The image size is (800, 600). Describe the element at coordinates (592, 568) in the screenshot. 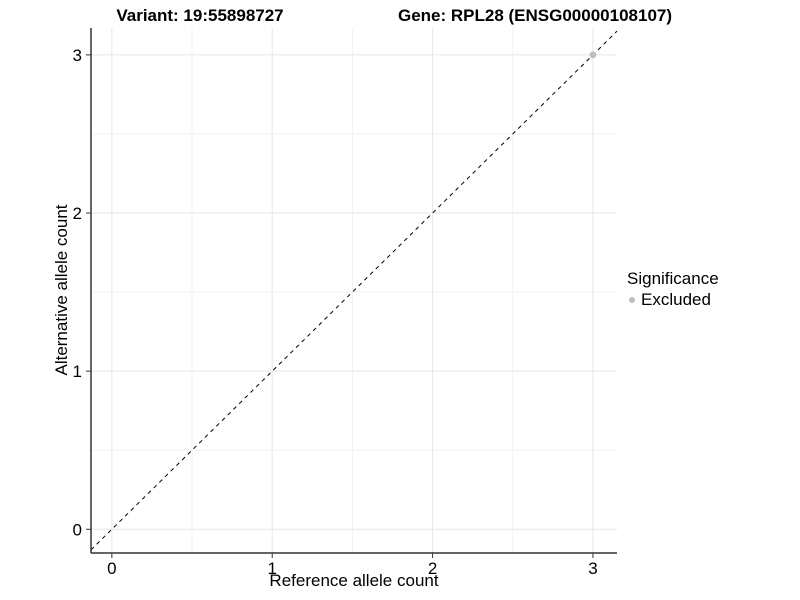

I see `x-tick-label: 3` at that location.